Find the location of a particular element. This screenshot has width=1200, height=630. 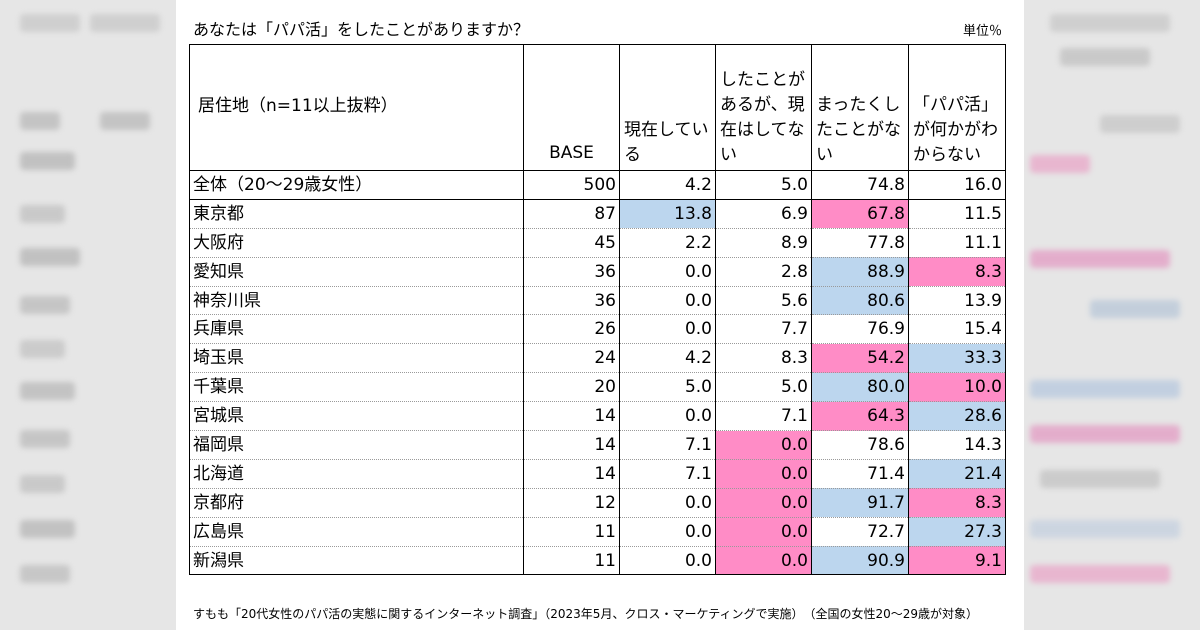

row-unknown-value: 11.5 is located at coordinates (957, 214).